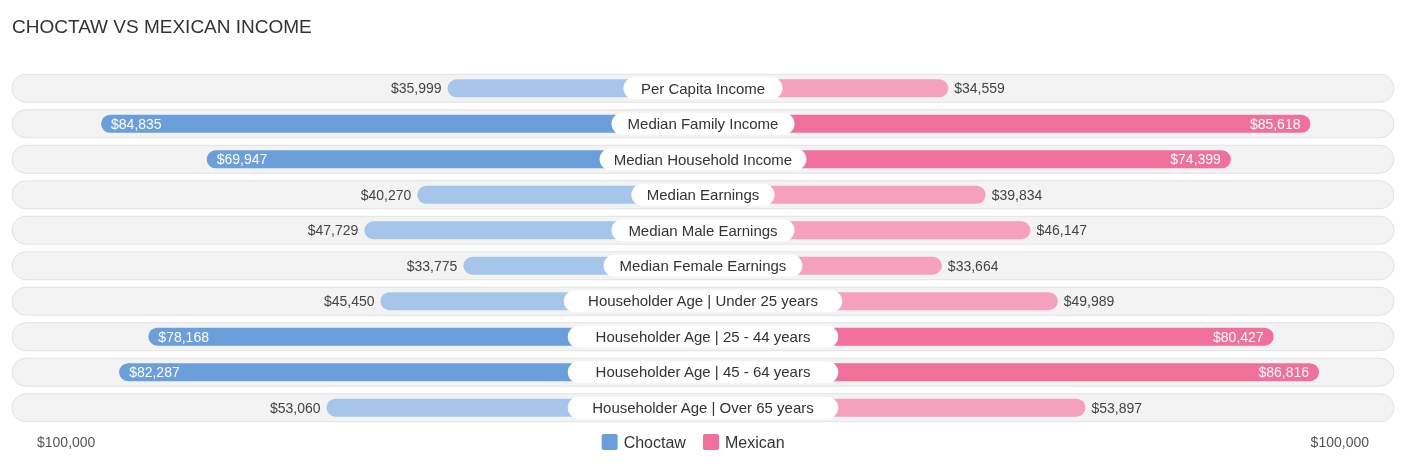 The image size is (1406, 467). I want to click on data-label: $33,775, so click(432, 265).